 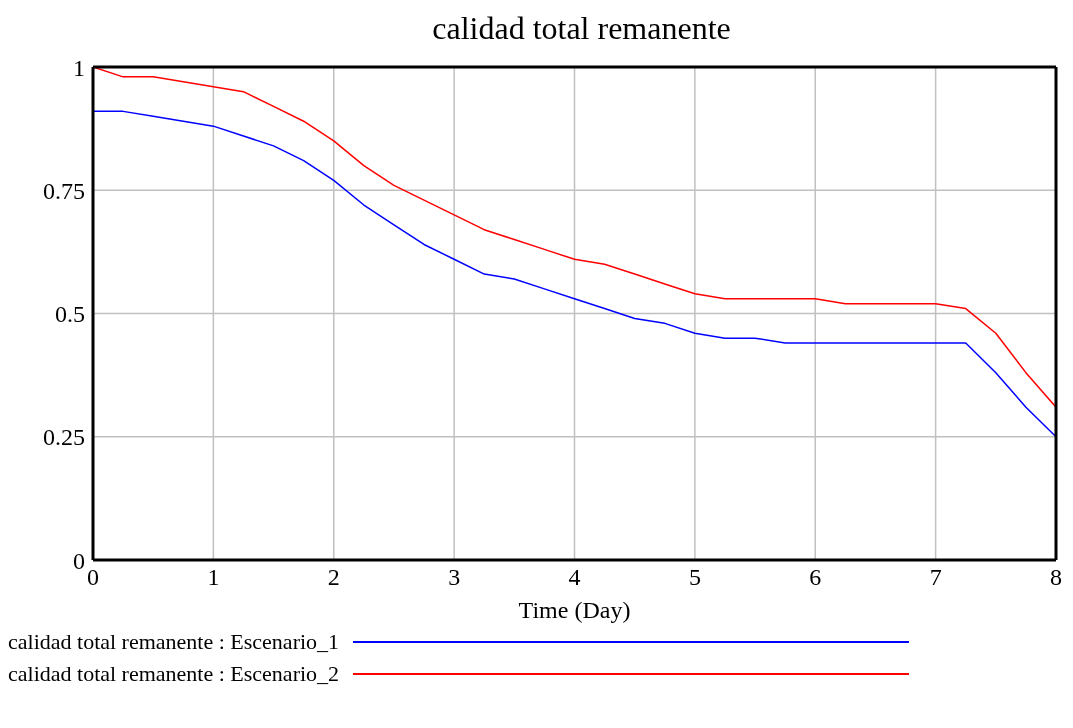 I want to click on legend-label: calidad total remanente : Escenario_2, so click(x=174, y=674).